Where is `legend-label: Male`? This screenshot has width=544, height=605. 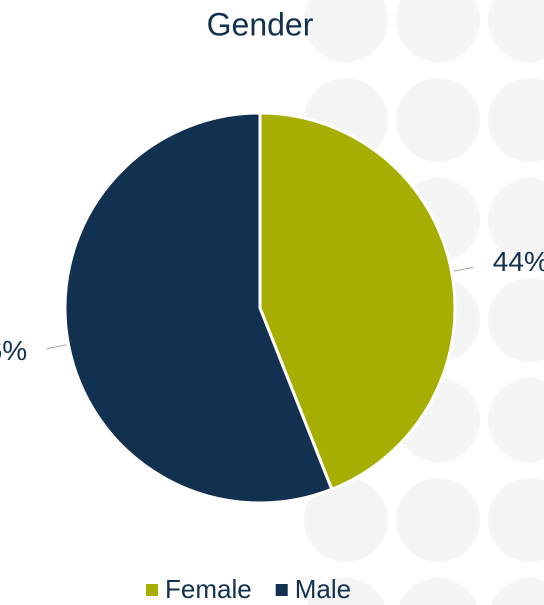 legend-label: Male is located at coordinates (323, 589).